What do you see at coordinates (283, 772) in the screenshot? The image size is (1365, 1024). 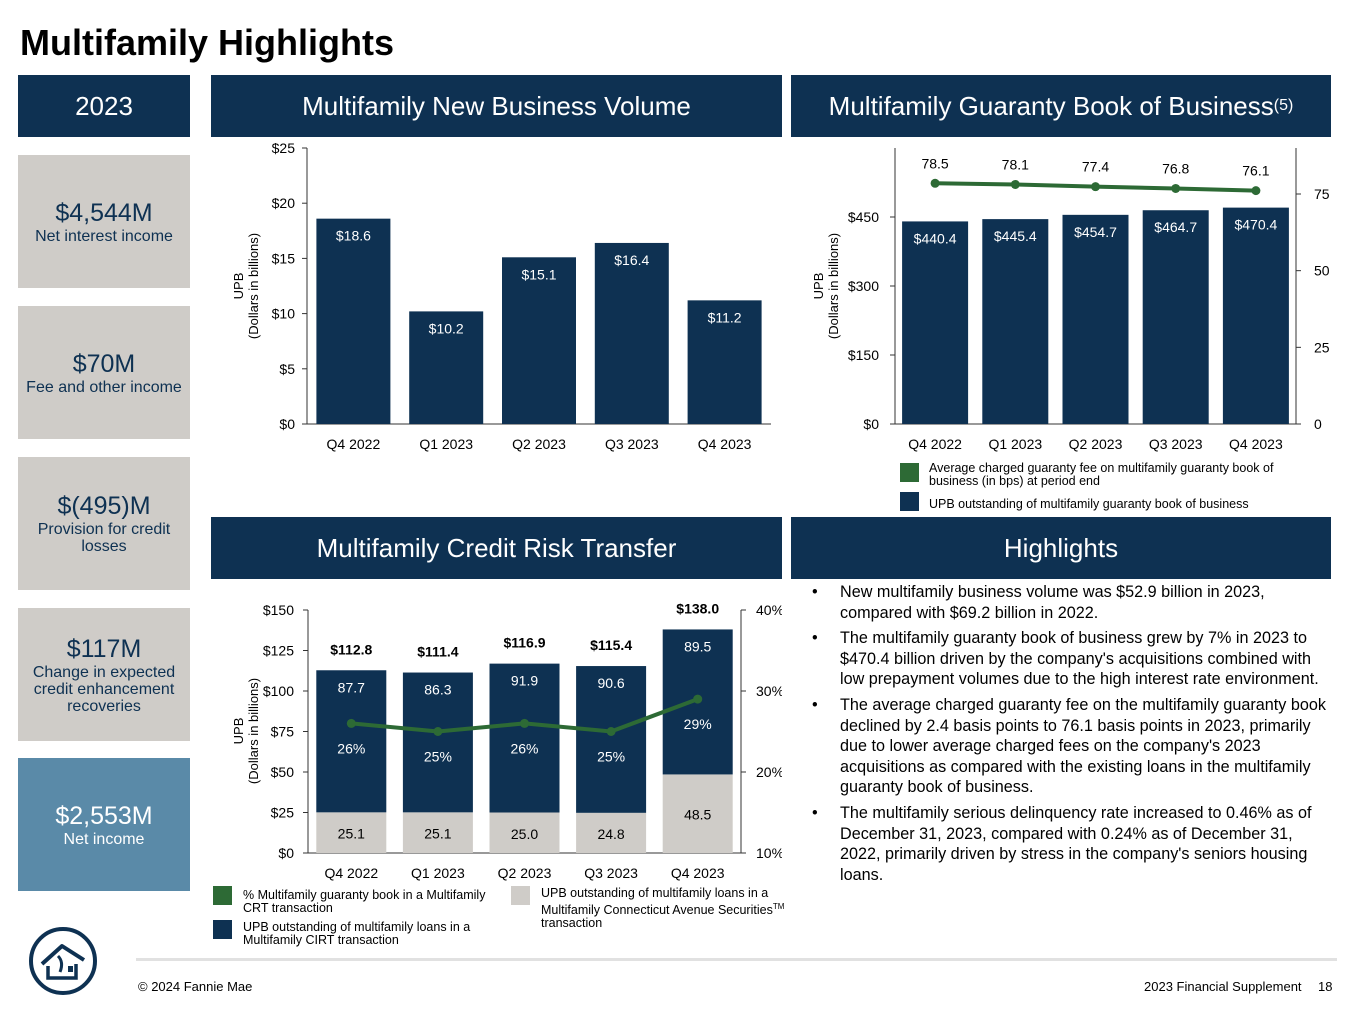 I see `y-tick-label: $50` at bounding box center [283, 772].